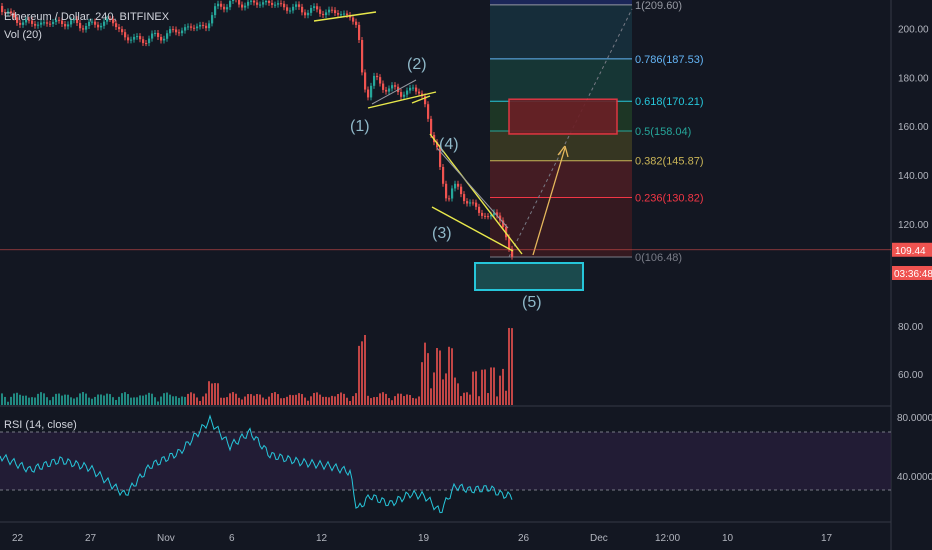  I want to click on volume-indicator-label: Vol (20), so click(23, 35).